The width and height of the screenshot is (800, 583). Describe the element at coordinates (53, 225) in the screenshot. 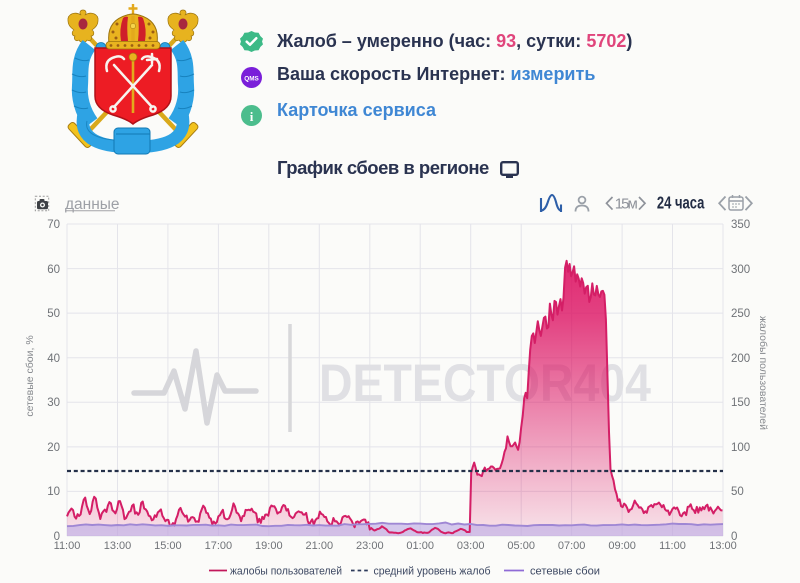

I see `svg-text: 70` at that location.